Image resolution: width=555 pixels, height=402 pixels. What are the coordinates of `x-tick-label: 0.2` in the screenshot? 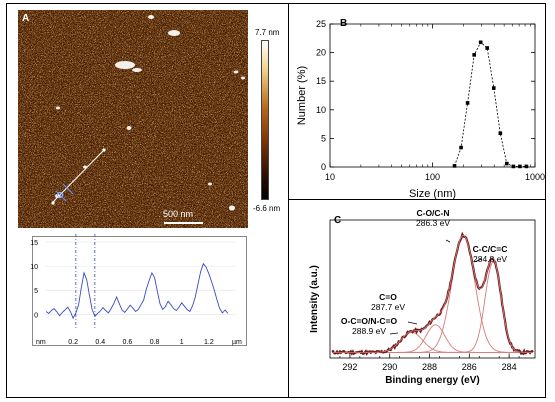 It's located at (73, 342).